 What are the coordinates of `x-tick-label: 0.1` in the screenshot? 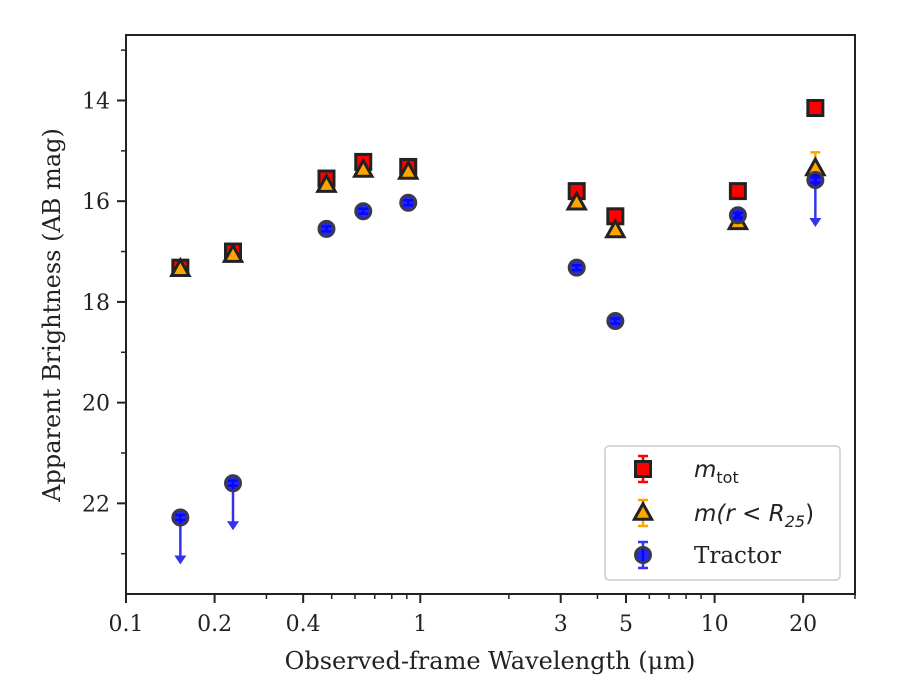 It's located at (126, 624).